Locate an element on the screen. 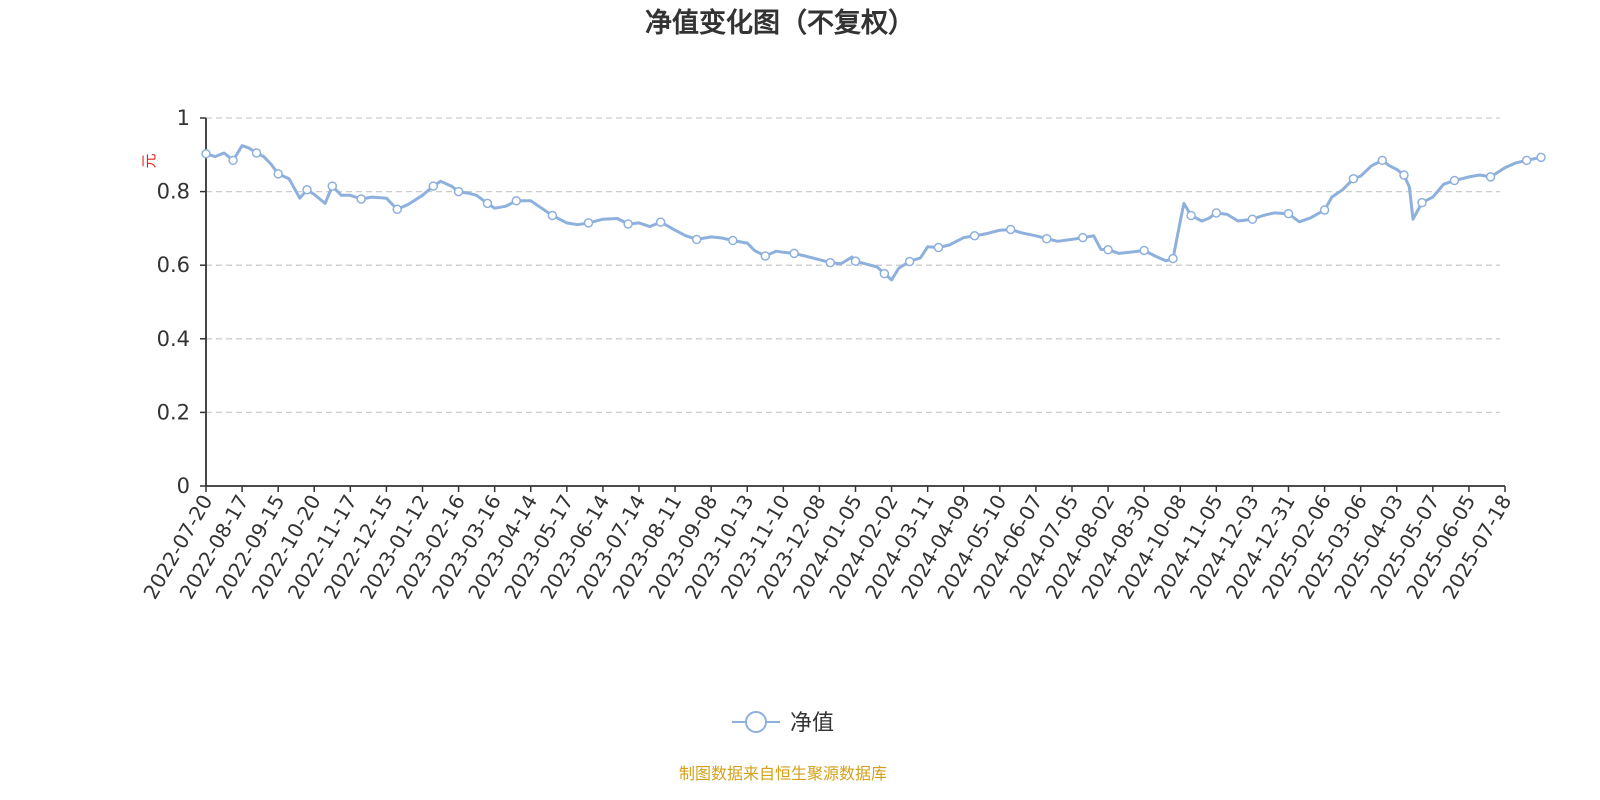 The width and height of the screenshot is (1600, 800). y-axis-ticks: 0 0.2 0.4 0.6 0.8 1 is located at coordinates (181, 302).